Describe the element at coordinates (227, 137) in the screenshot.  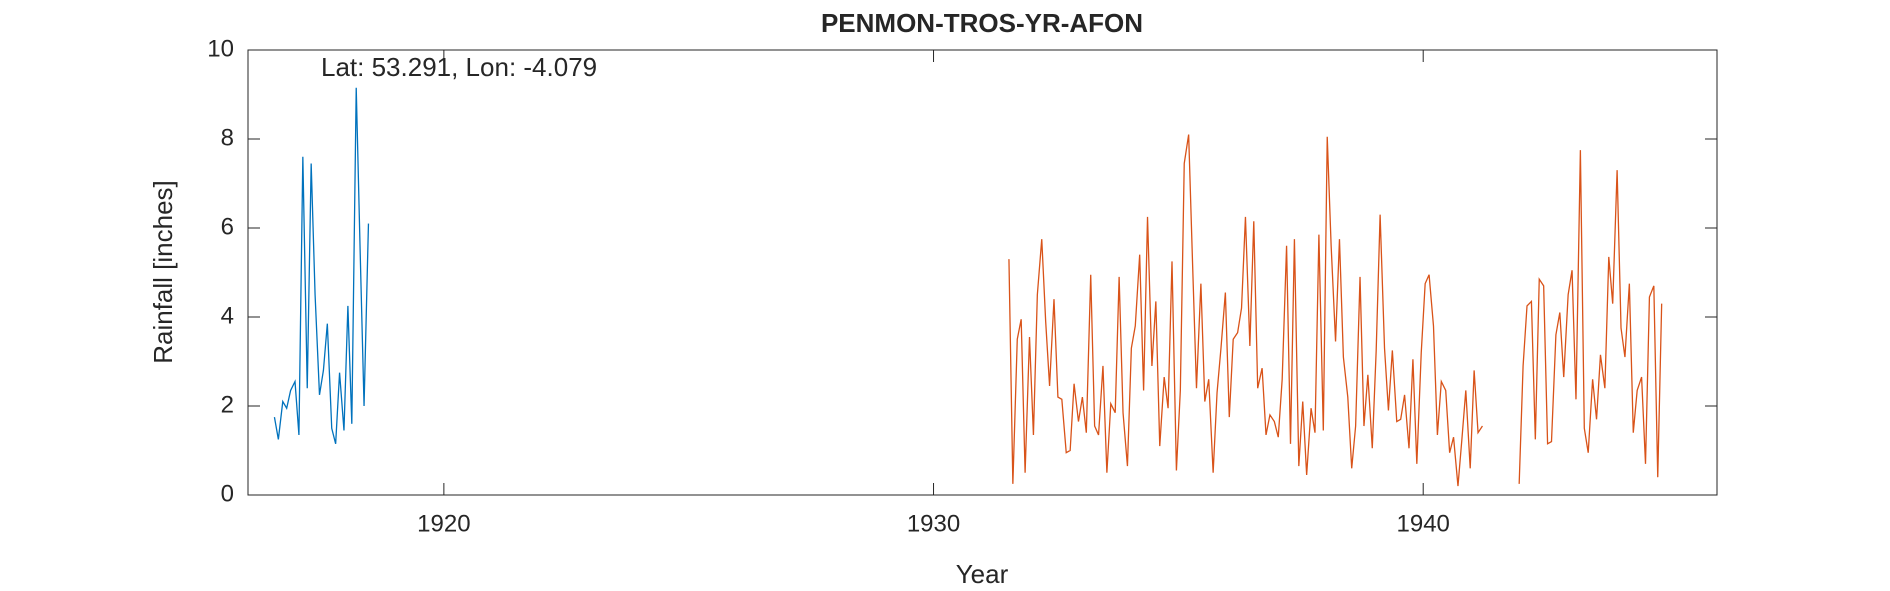
I see `y-tick-label: 8` at that location.